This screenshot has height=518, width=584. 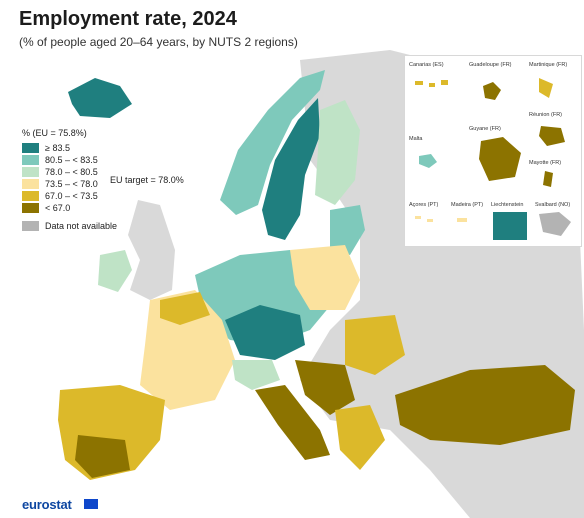 What do you see at coordinates (375, 345) in the screenshot?
I see `region-romania` at bounding box center [375, 345].